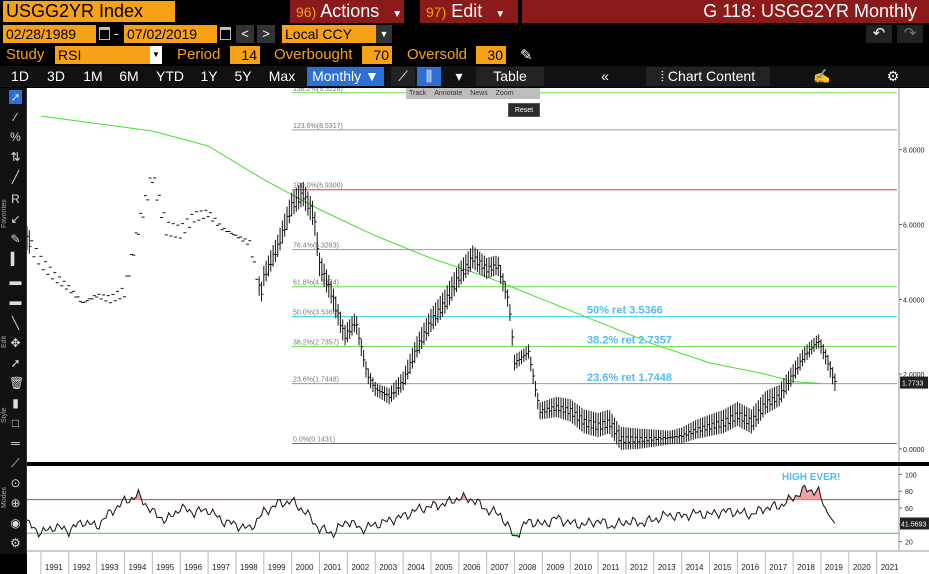  Describe the element at coordinates (377, 55) in the screenshot. I see `overbought-field: 70` at that location.